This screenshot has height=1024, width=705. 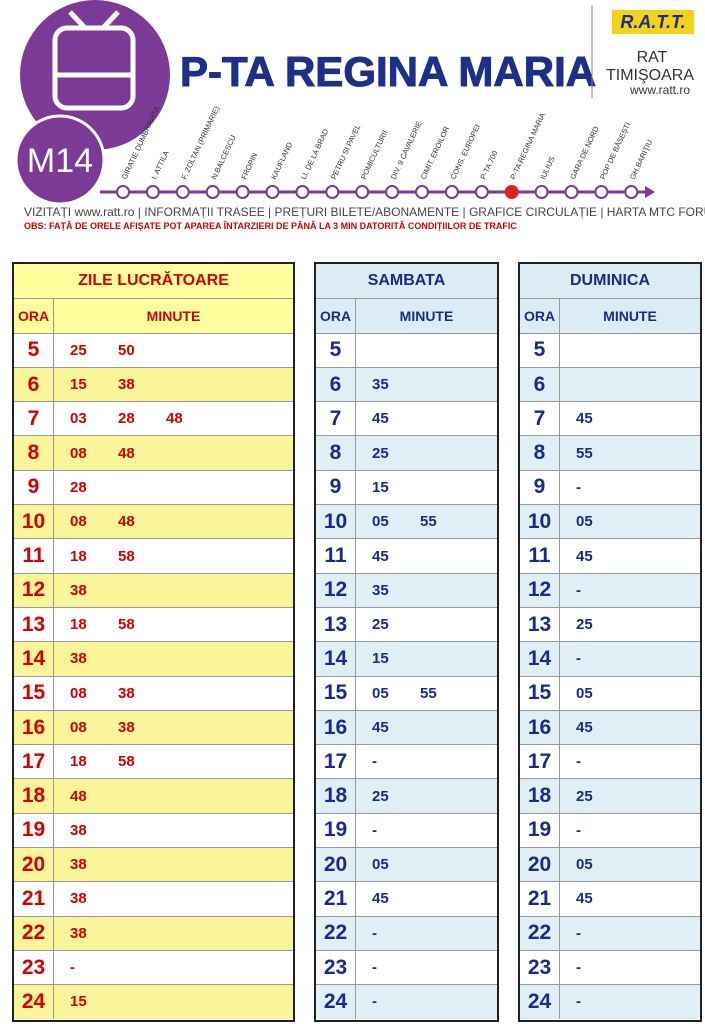 I want to click on minute: 08, so click(x=78, y=727).